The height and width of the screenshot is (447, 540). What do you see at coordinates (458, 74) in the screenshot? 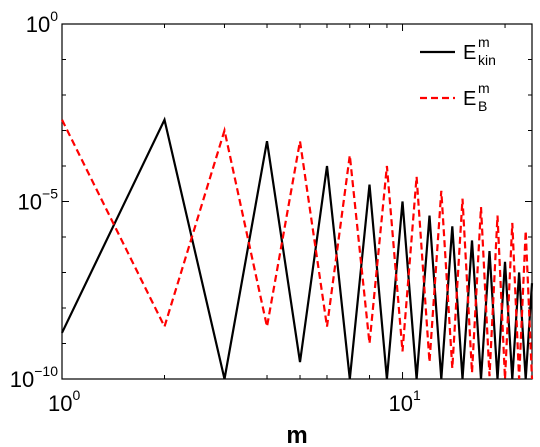
I see `legend: Emkin EmB` at bounding box center [458, 74].